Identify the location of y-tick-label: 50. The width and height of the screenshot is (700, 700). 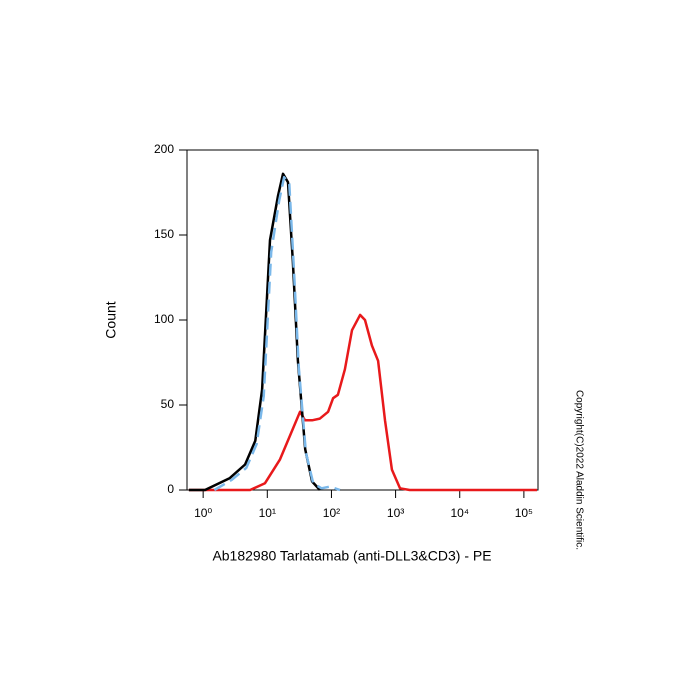
(168, 404).